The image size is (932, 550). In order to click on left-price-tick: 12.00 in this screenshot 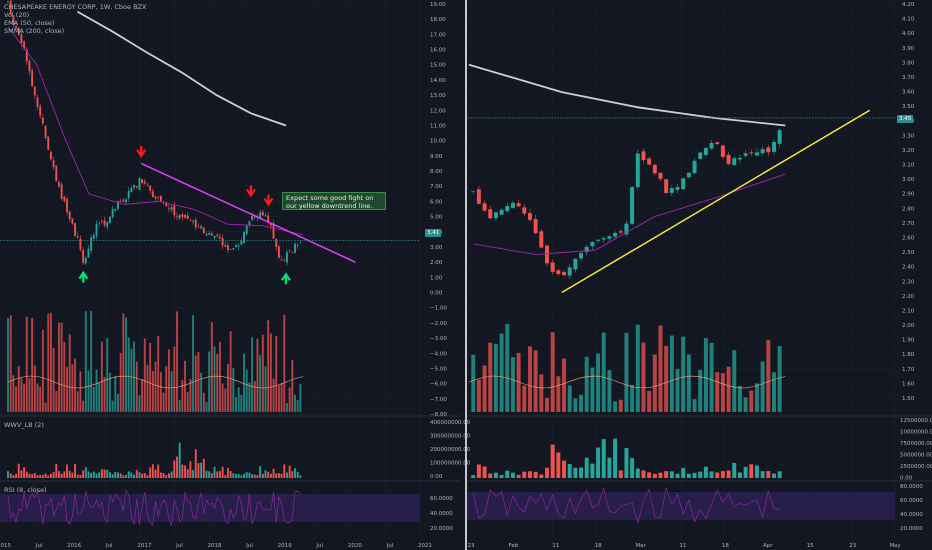, I will do `click(438, 111)`.